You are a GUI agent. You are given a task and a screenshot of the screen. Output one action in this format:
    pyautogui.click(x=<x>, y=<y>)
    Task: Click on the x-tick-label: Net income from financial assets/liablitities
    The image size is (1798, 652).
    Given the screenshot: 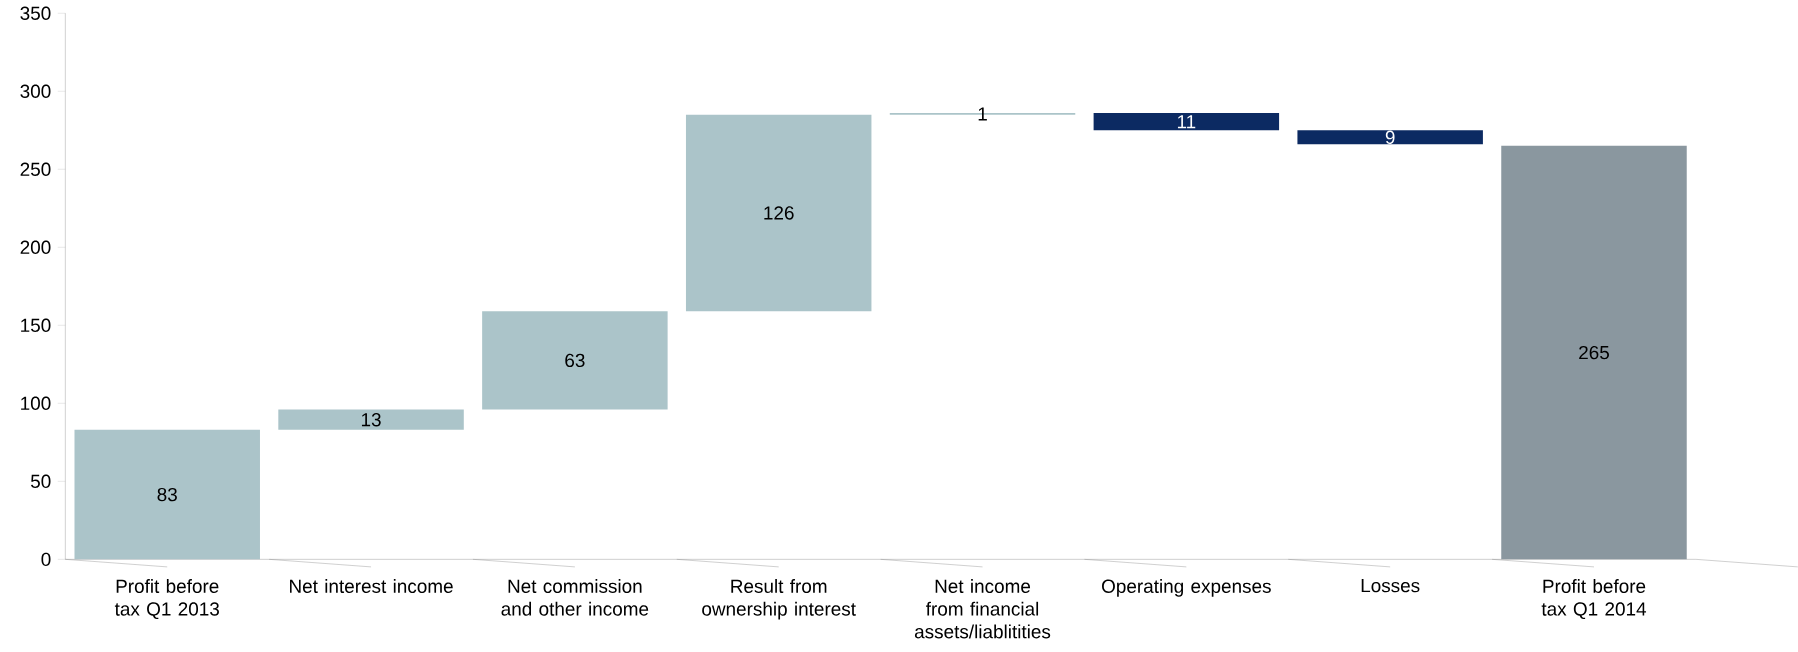 What is the action you would take?
    pyautogui.click(x=982, y=609)
    